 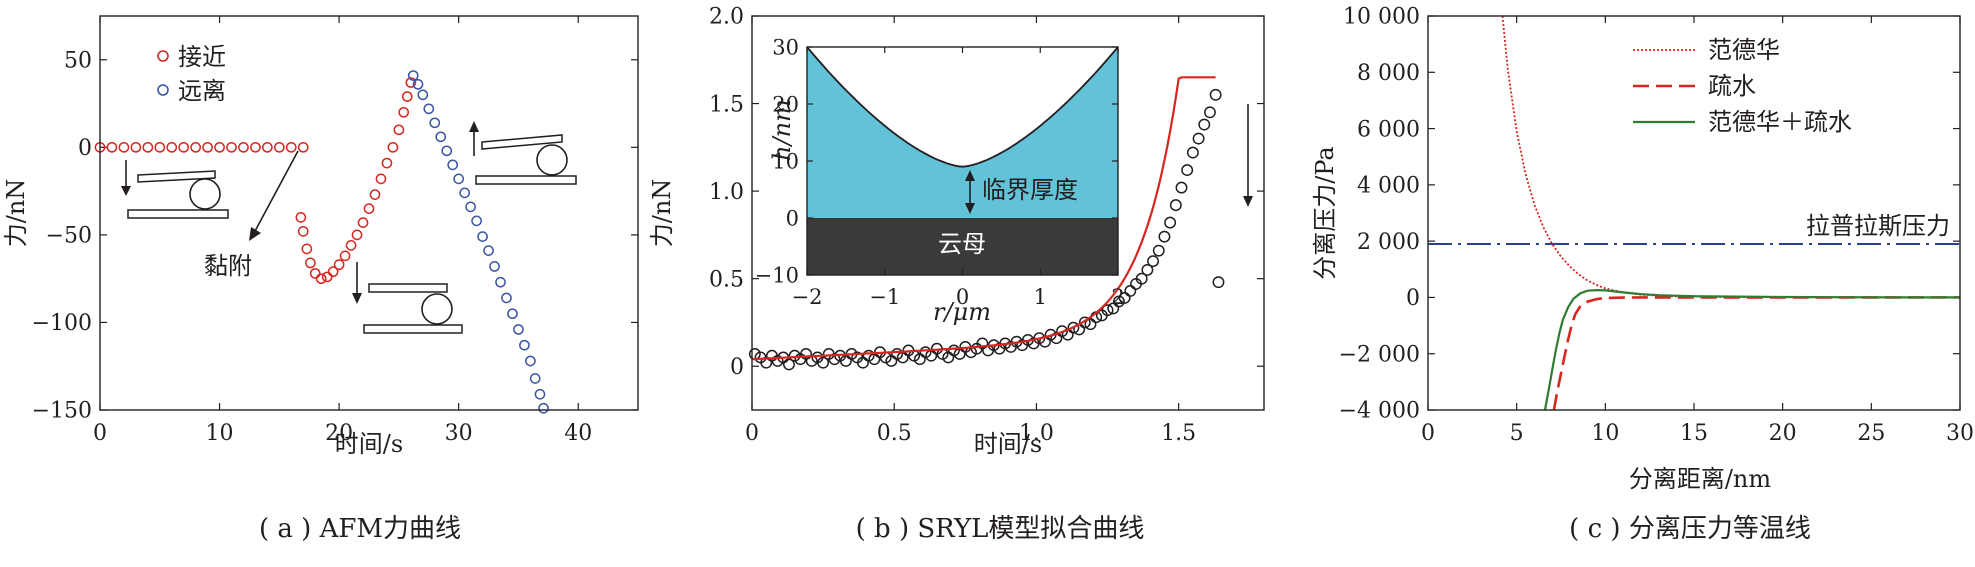 What do you see at coordinates (962, 312) in the screenshot?
I see `inset-x-axis-title: r/μm` at bounding box center [962, 312].